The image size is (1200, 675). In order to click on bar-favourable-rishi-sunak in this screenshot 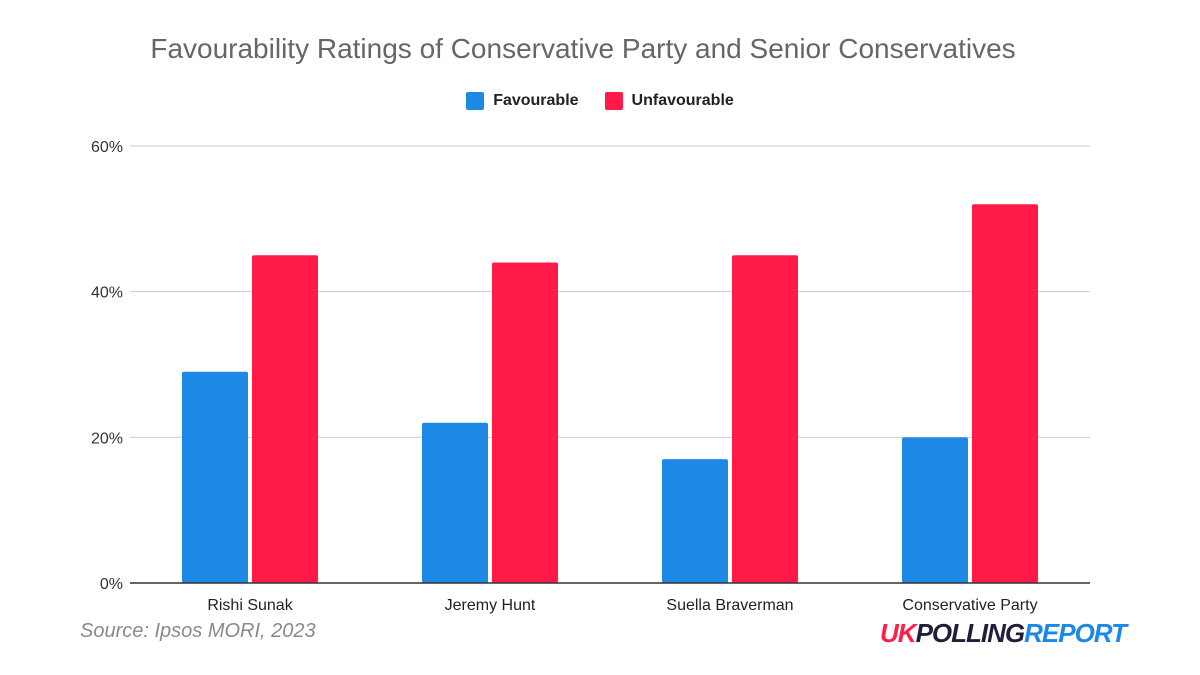, I will do `click(215, 477)`.